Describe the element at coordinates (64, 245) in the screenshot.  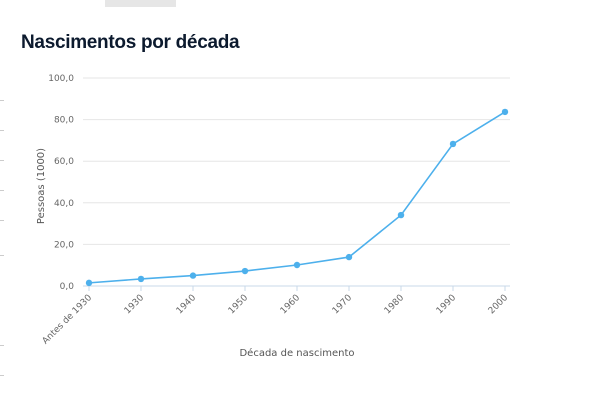
I see `y-tick-label: 20,0` at that location.